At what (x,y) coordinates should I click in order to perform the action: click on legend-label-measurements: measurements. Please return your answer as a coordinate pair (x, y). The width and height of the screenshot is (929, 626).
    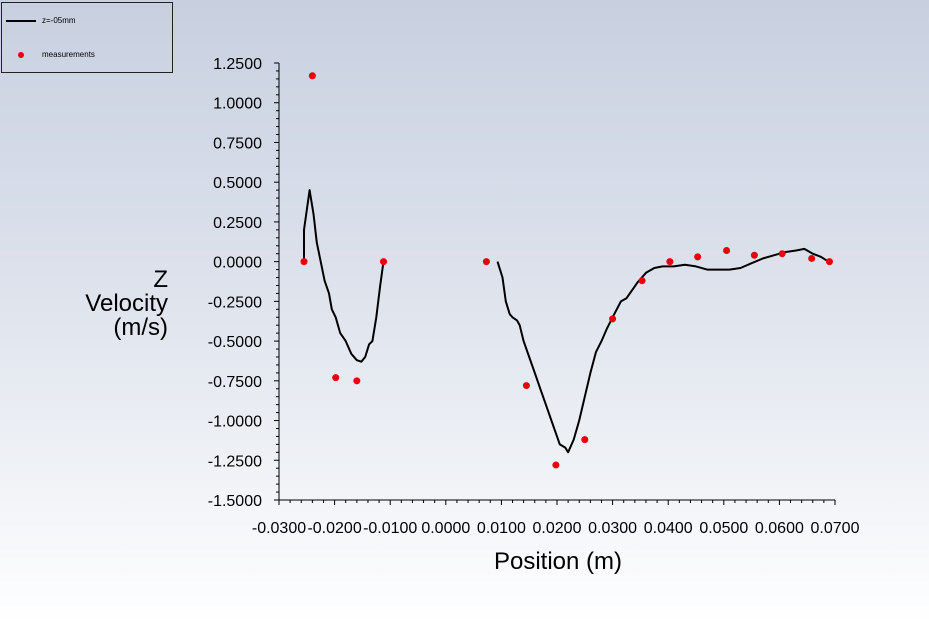
    Looking at the image, I should click on (68, 54).